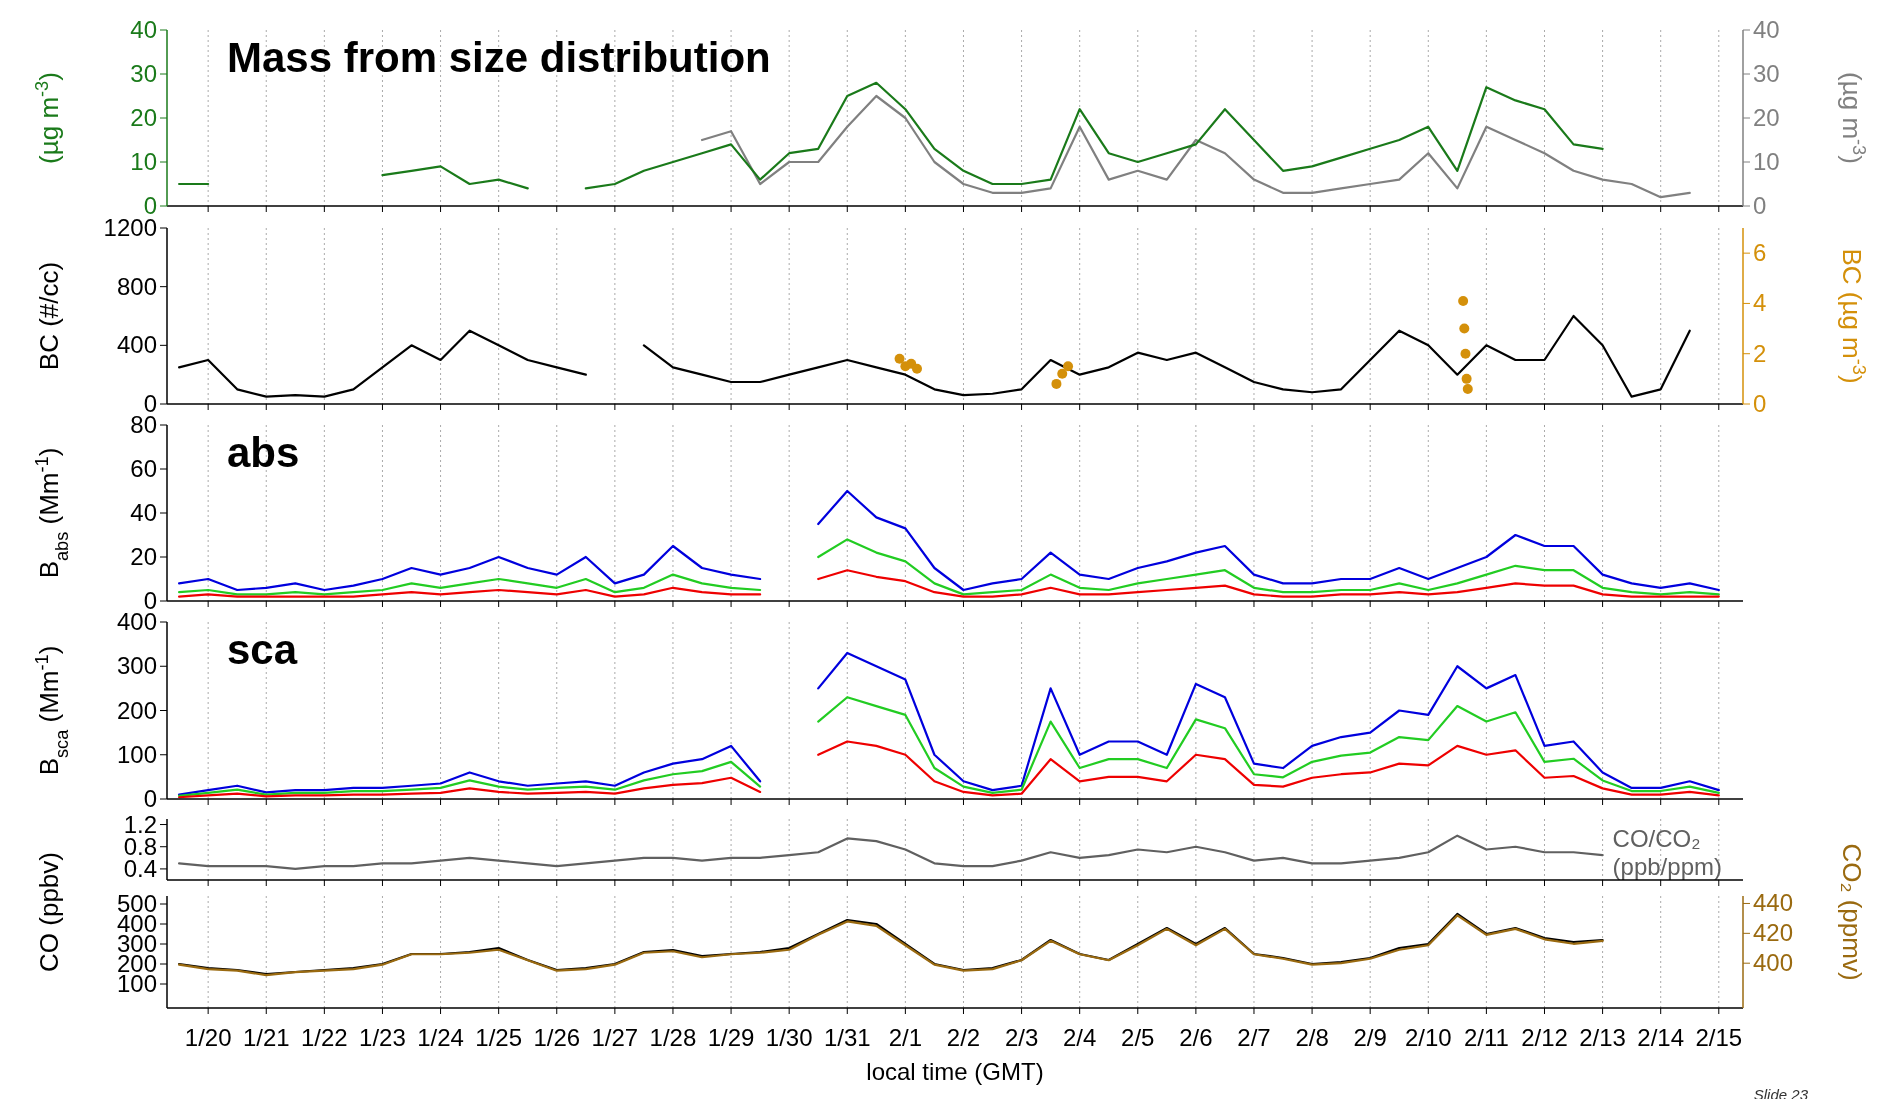 This screenshot has width=1885, height=1099. I want to click on x-tick-label: 1/20, so click(208, 1037).